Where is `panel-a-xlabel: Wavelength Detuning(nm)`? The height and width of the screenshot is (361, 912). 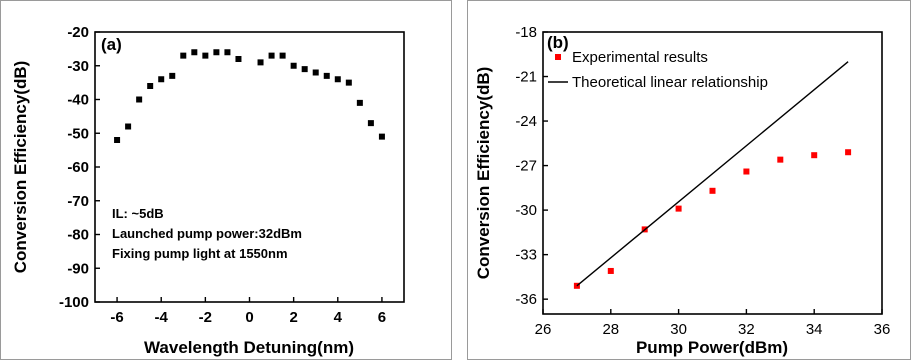 panel-a-xlabel: Wavelength Detuning(nm) is located at coordinates (249, 347).